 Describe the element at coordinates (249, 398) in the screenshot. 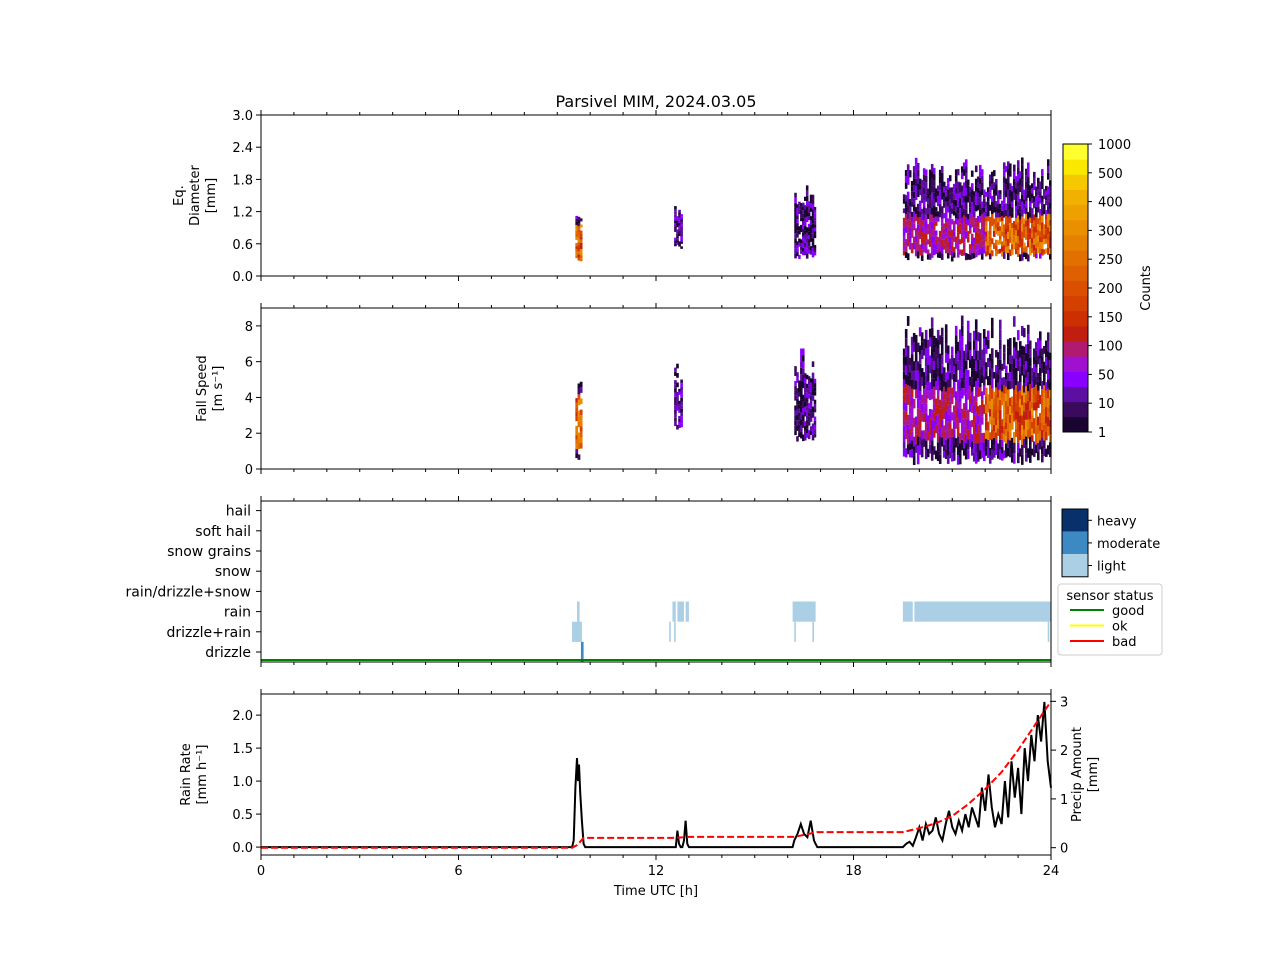

I see `y-tick-label: 4` at that location.